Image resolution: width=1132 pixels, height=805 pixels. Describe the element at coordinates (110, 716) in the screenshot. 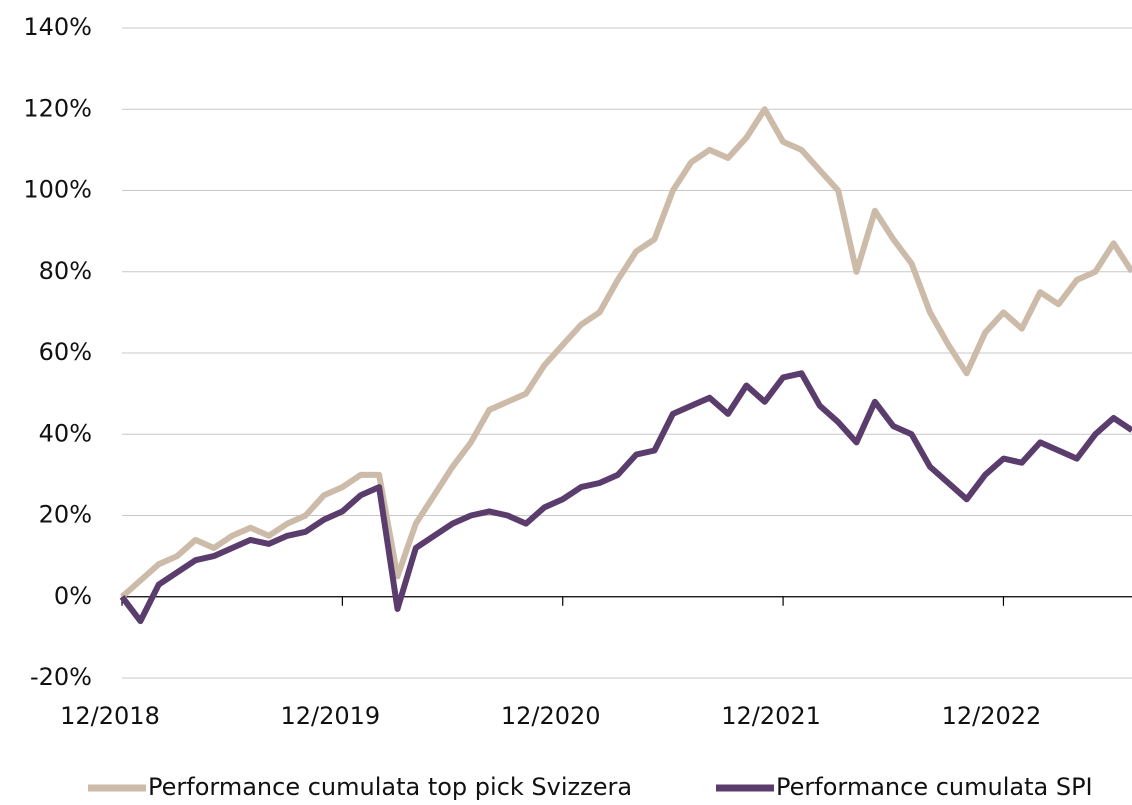

I see `x-tick-label: 12/2018` at that location.